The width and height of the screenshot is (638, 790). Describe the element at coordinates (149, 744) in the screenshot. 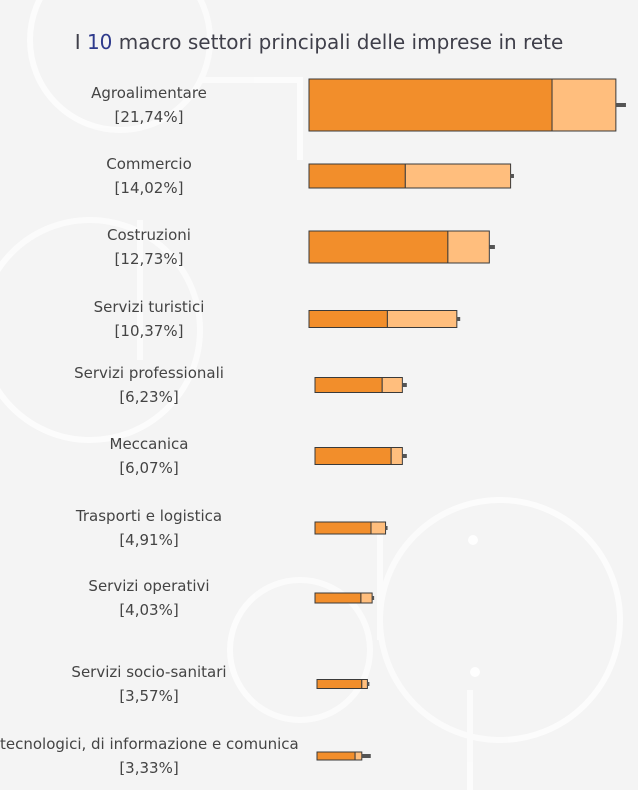

I see `category-name: tecnologici, di informazione e comunicaz` at that location.